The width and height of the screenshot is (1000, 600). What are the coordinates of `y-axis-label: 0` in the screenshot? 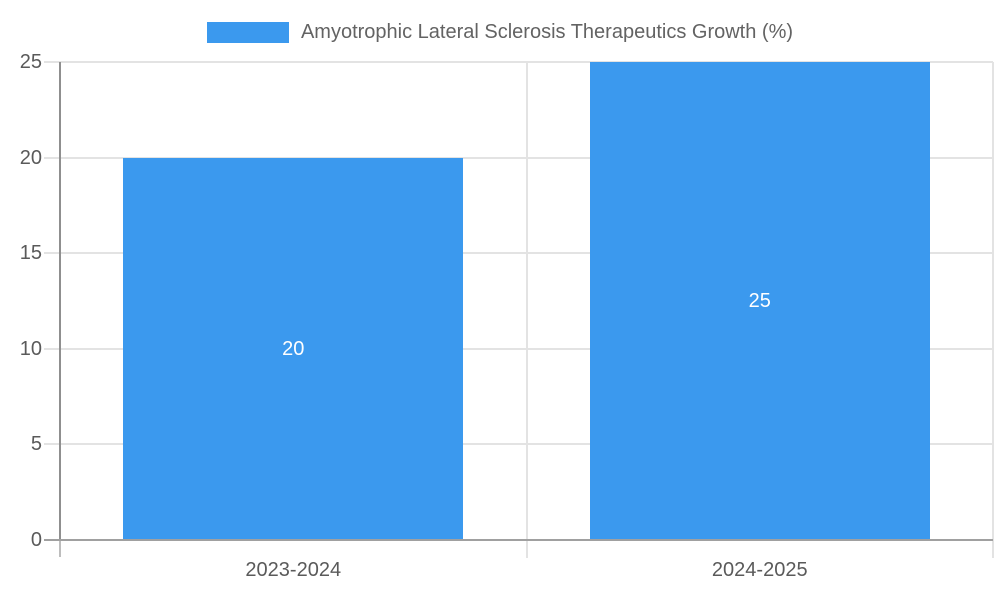 It's located at (36, 540).